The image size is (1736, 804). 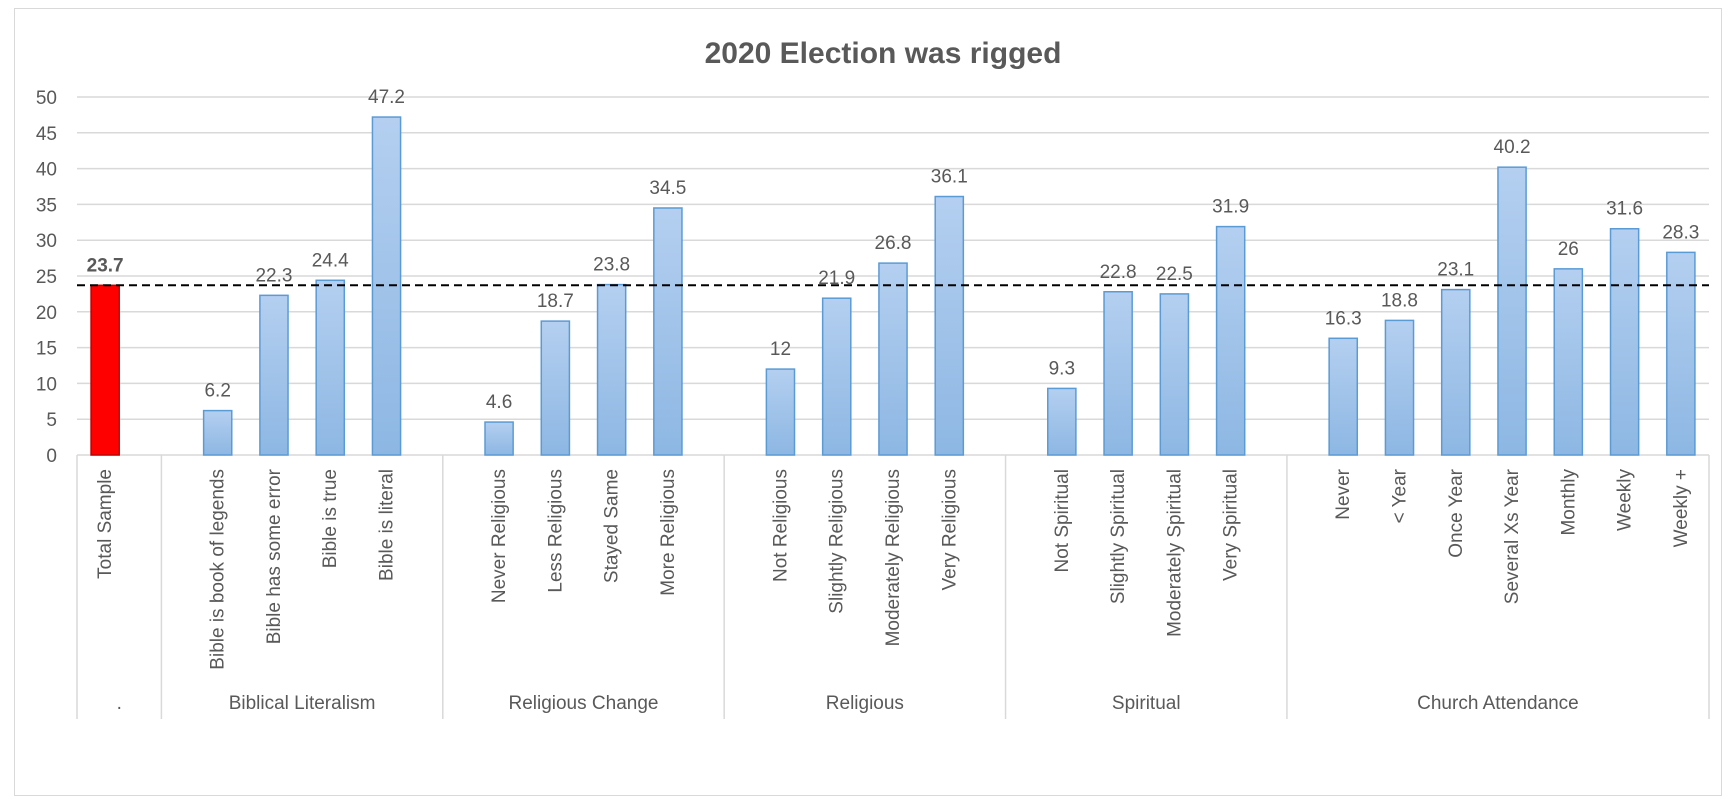 I want to click on category-label: Less Religious, so click(x=555, y=531).